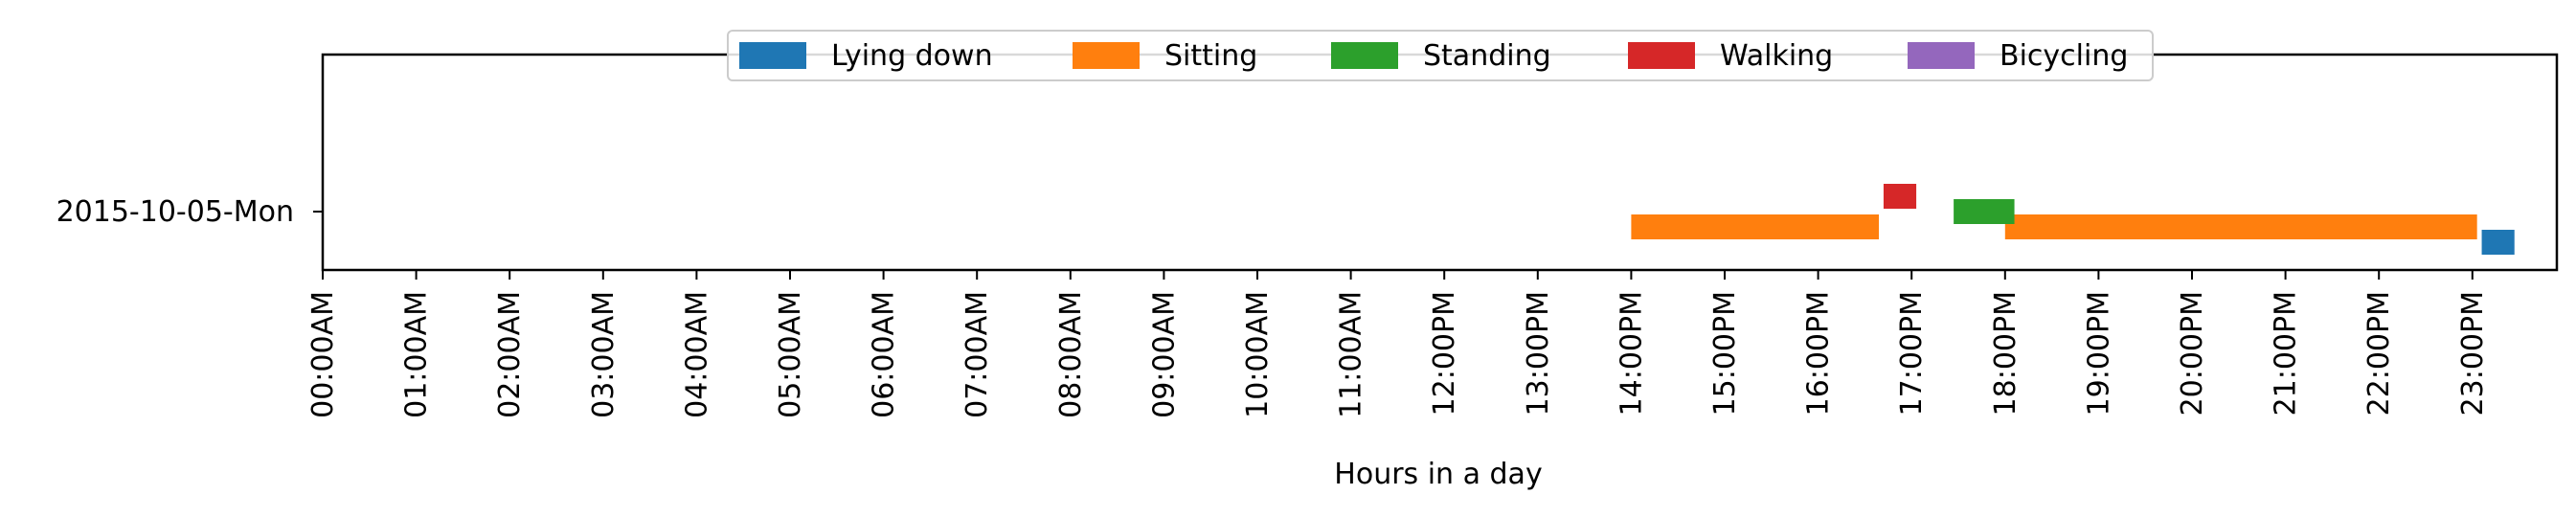  What do you see at coordinates (175, 212) in the screenshot?
I see `y-tick-label: 2015-10-05-Mon` at bounding box center [175, 212].